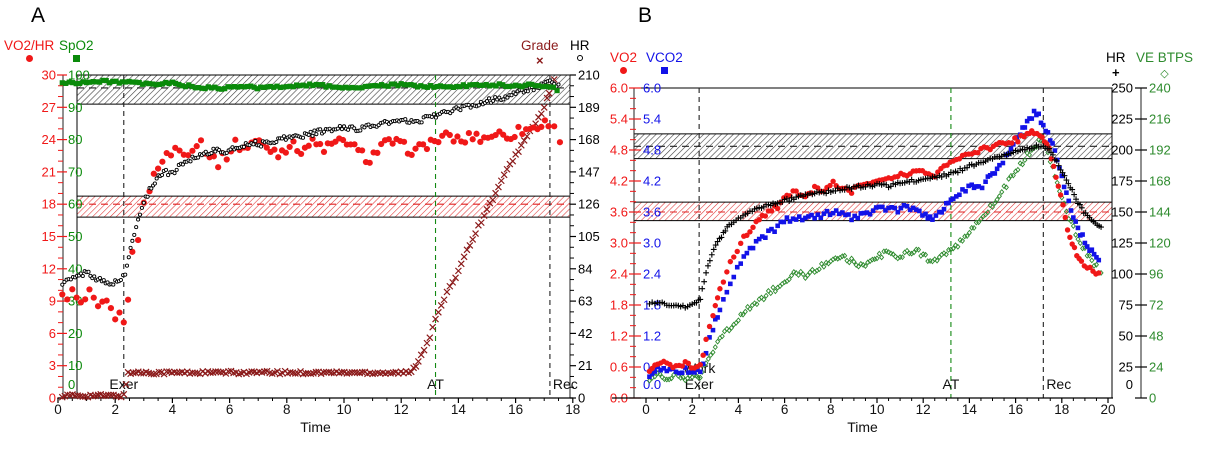 This screenshot has width=1219, height=451. I want to click on svg-text: 3.6, so click(652, 212).